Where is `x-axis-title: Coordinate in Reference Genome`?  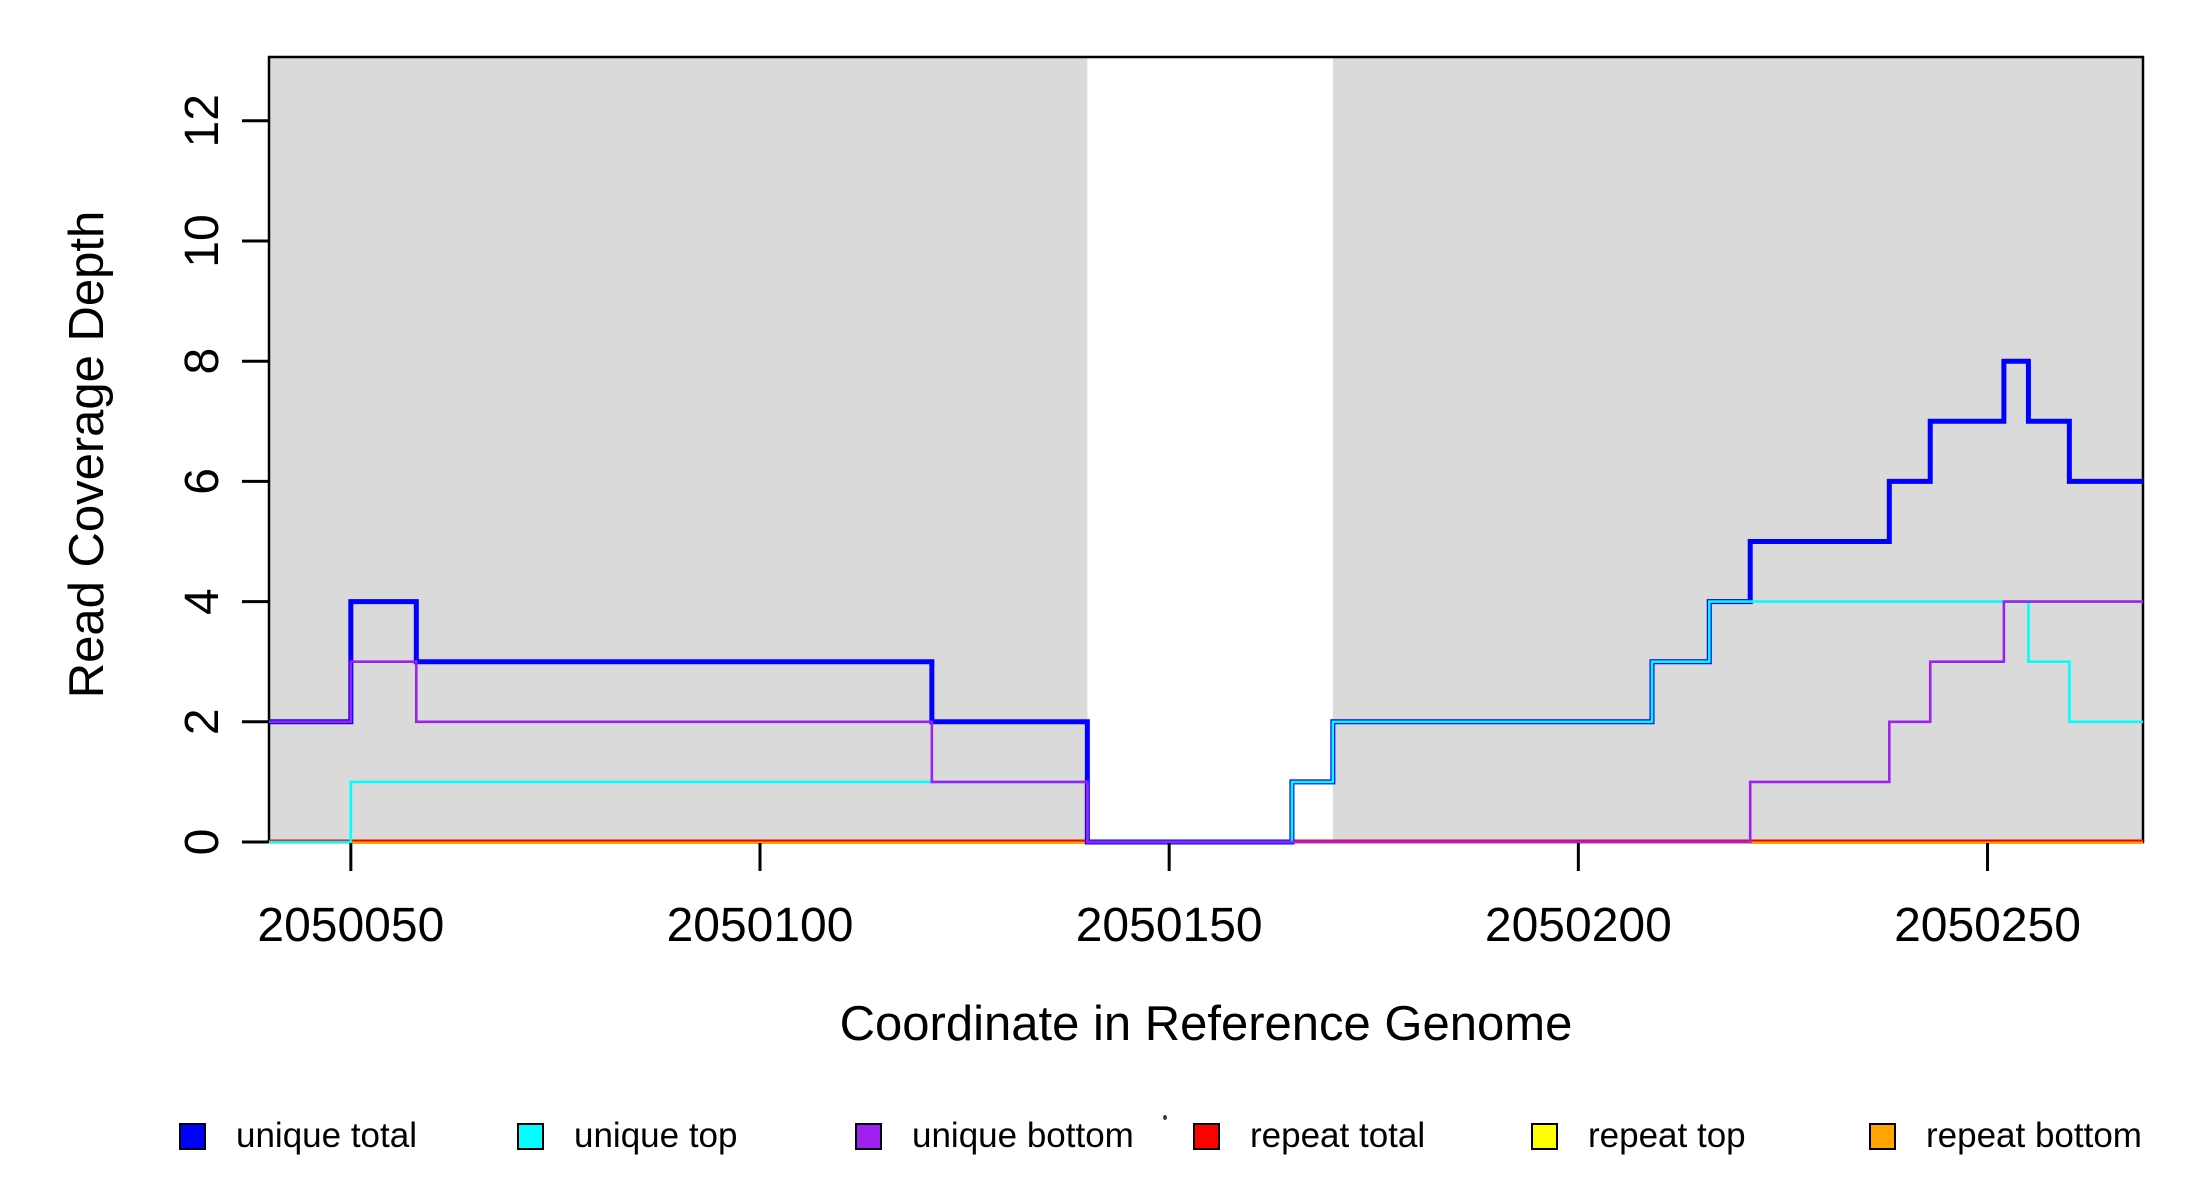
x-axis-title: Coordinate in Reference Genome is located at coordinates (1206, 1024).